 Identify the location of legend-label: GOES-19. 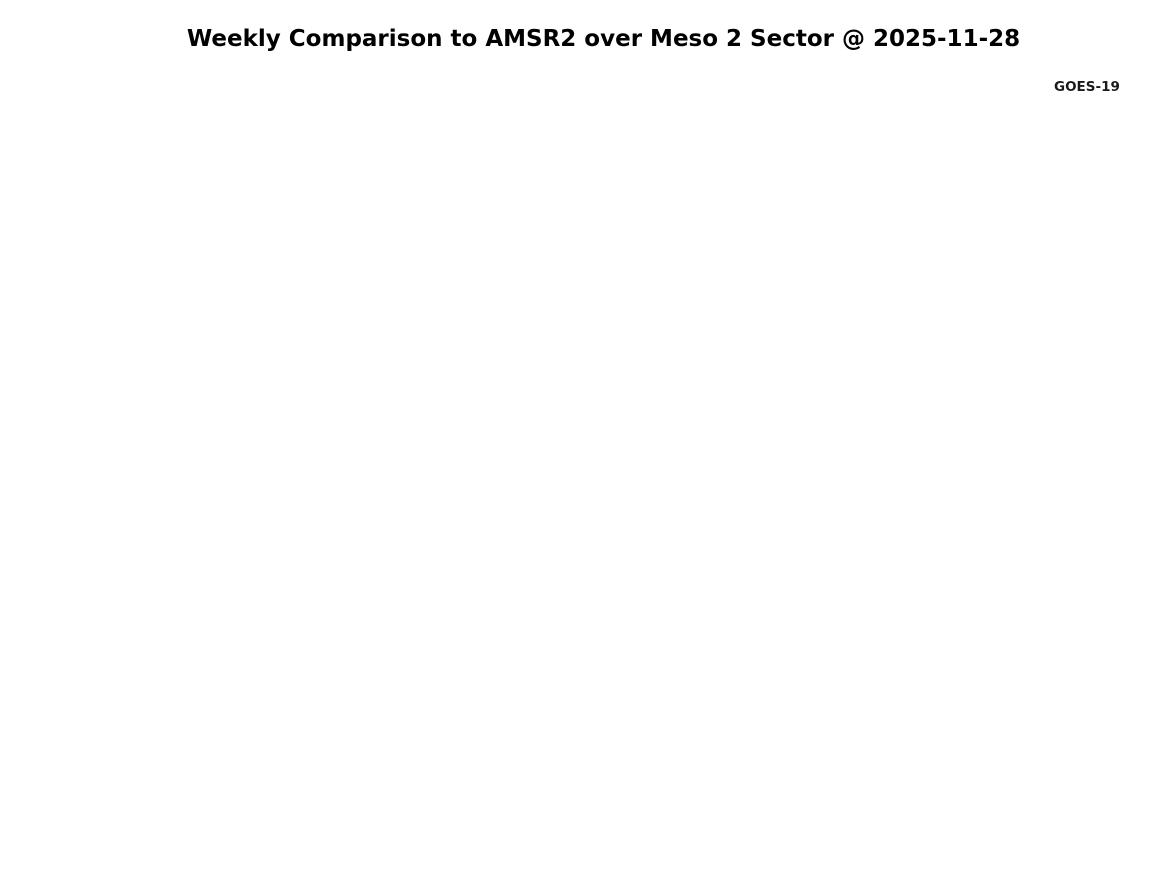
(1087, 86).